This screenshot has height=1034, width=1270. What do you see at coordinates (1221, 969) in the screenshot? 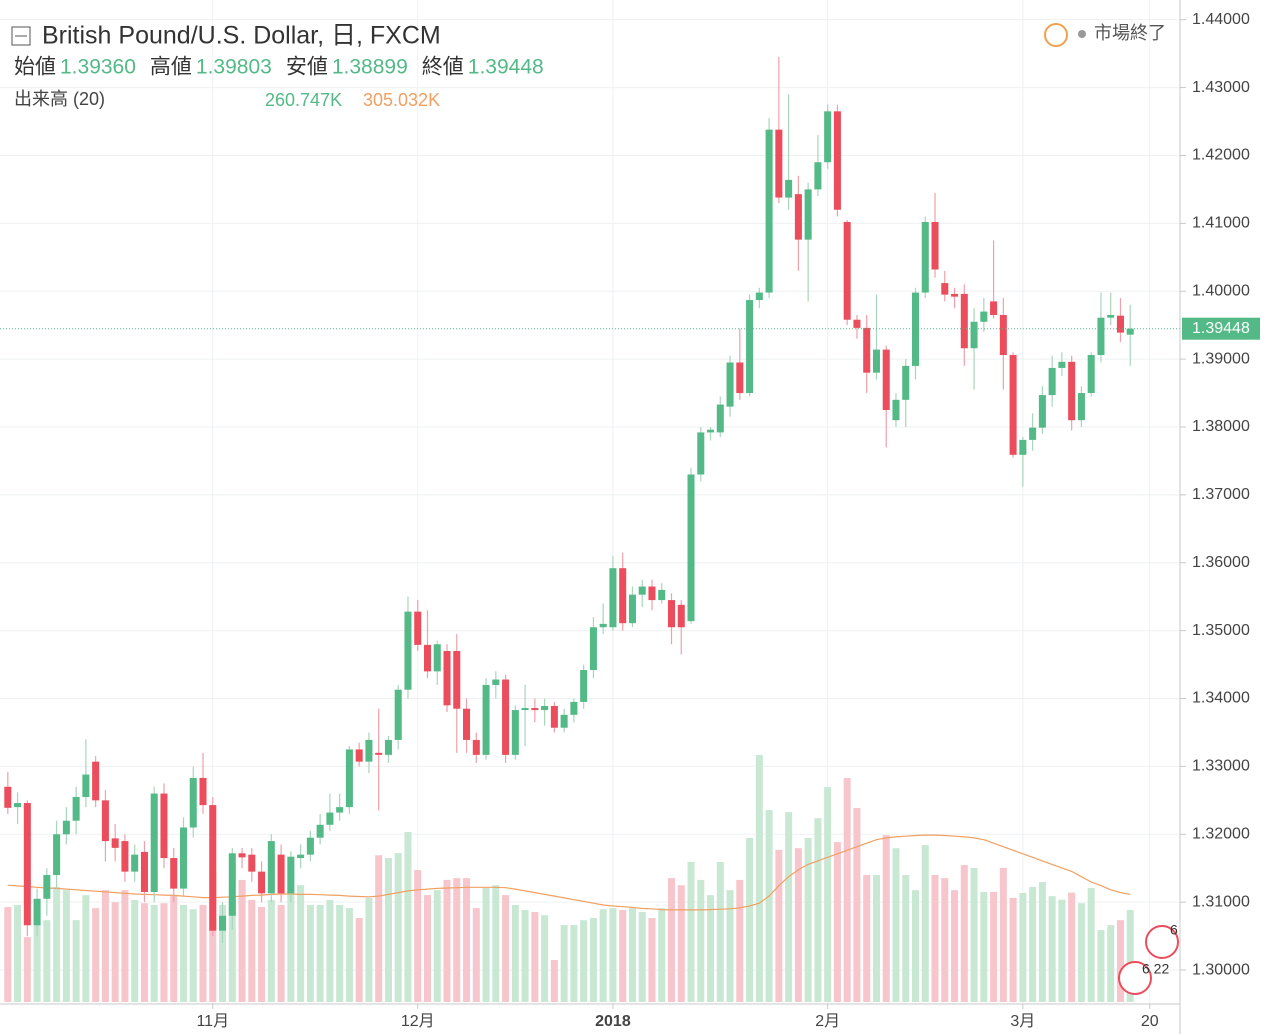
I see `y-tick-label: 1.30000` at bounding box center [1221, 969].